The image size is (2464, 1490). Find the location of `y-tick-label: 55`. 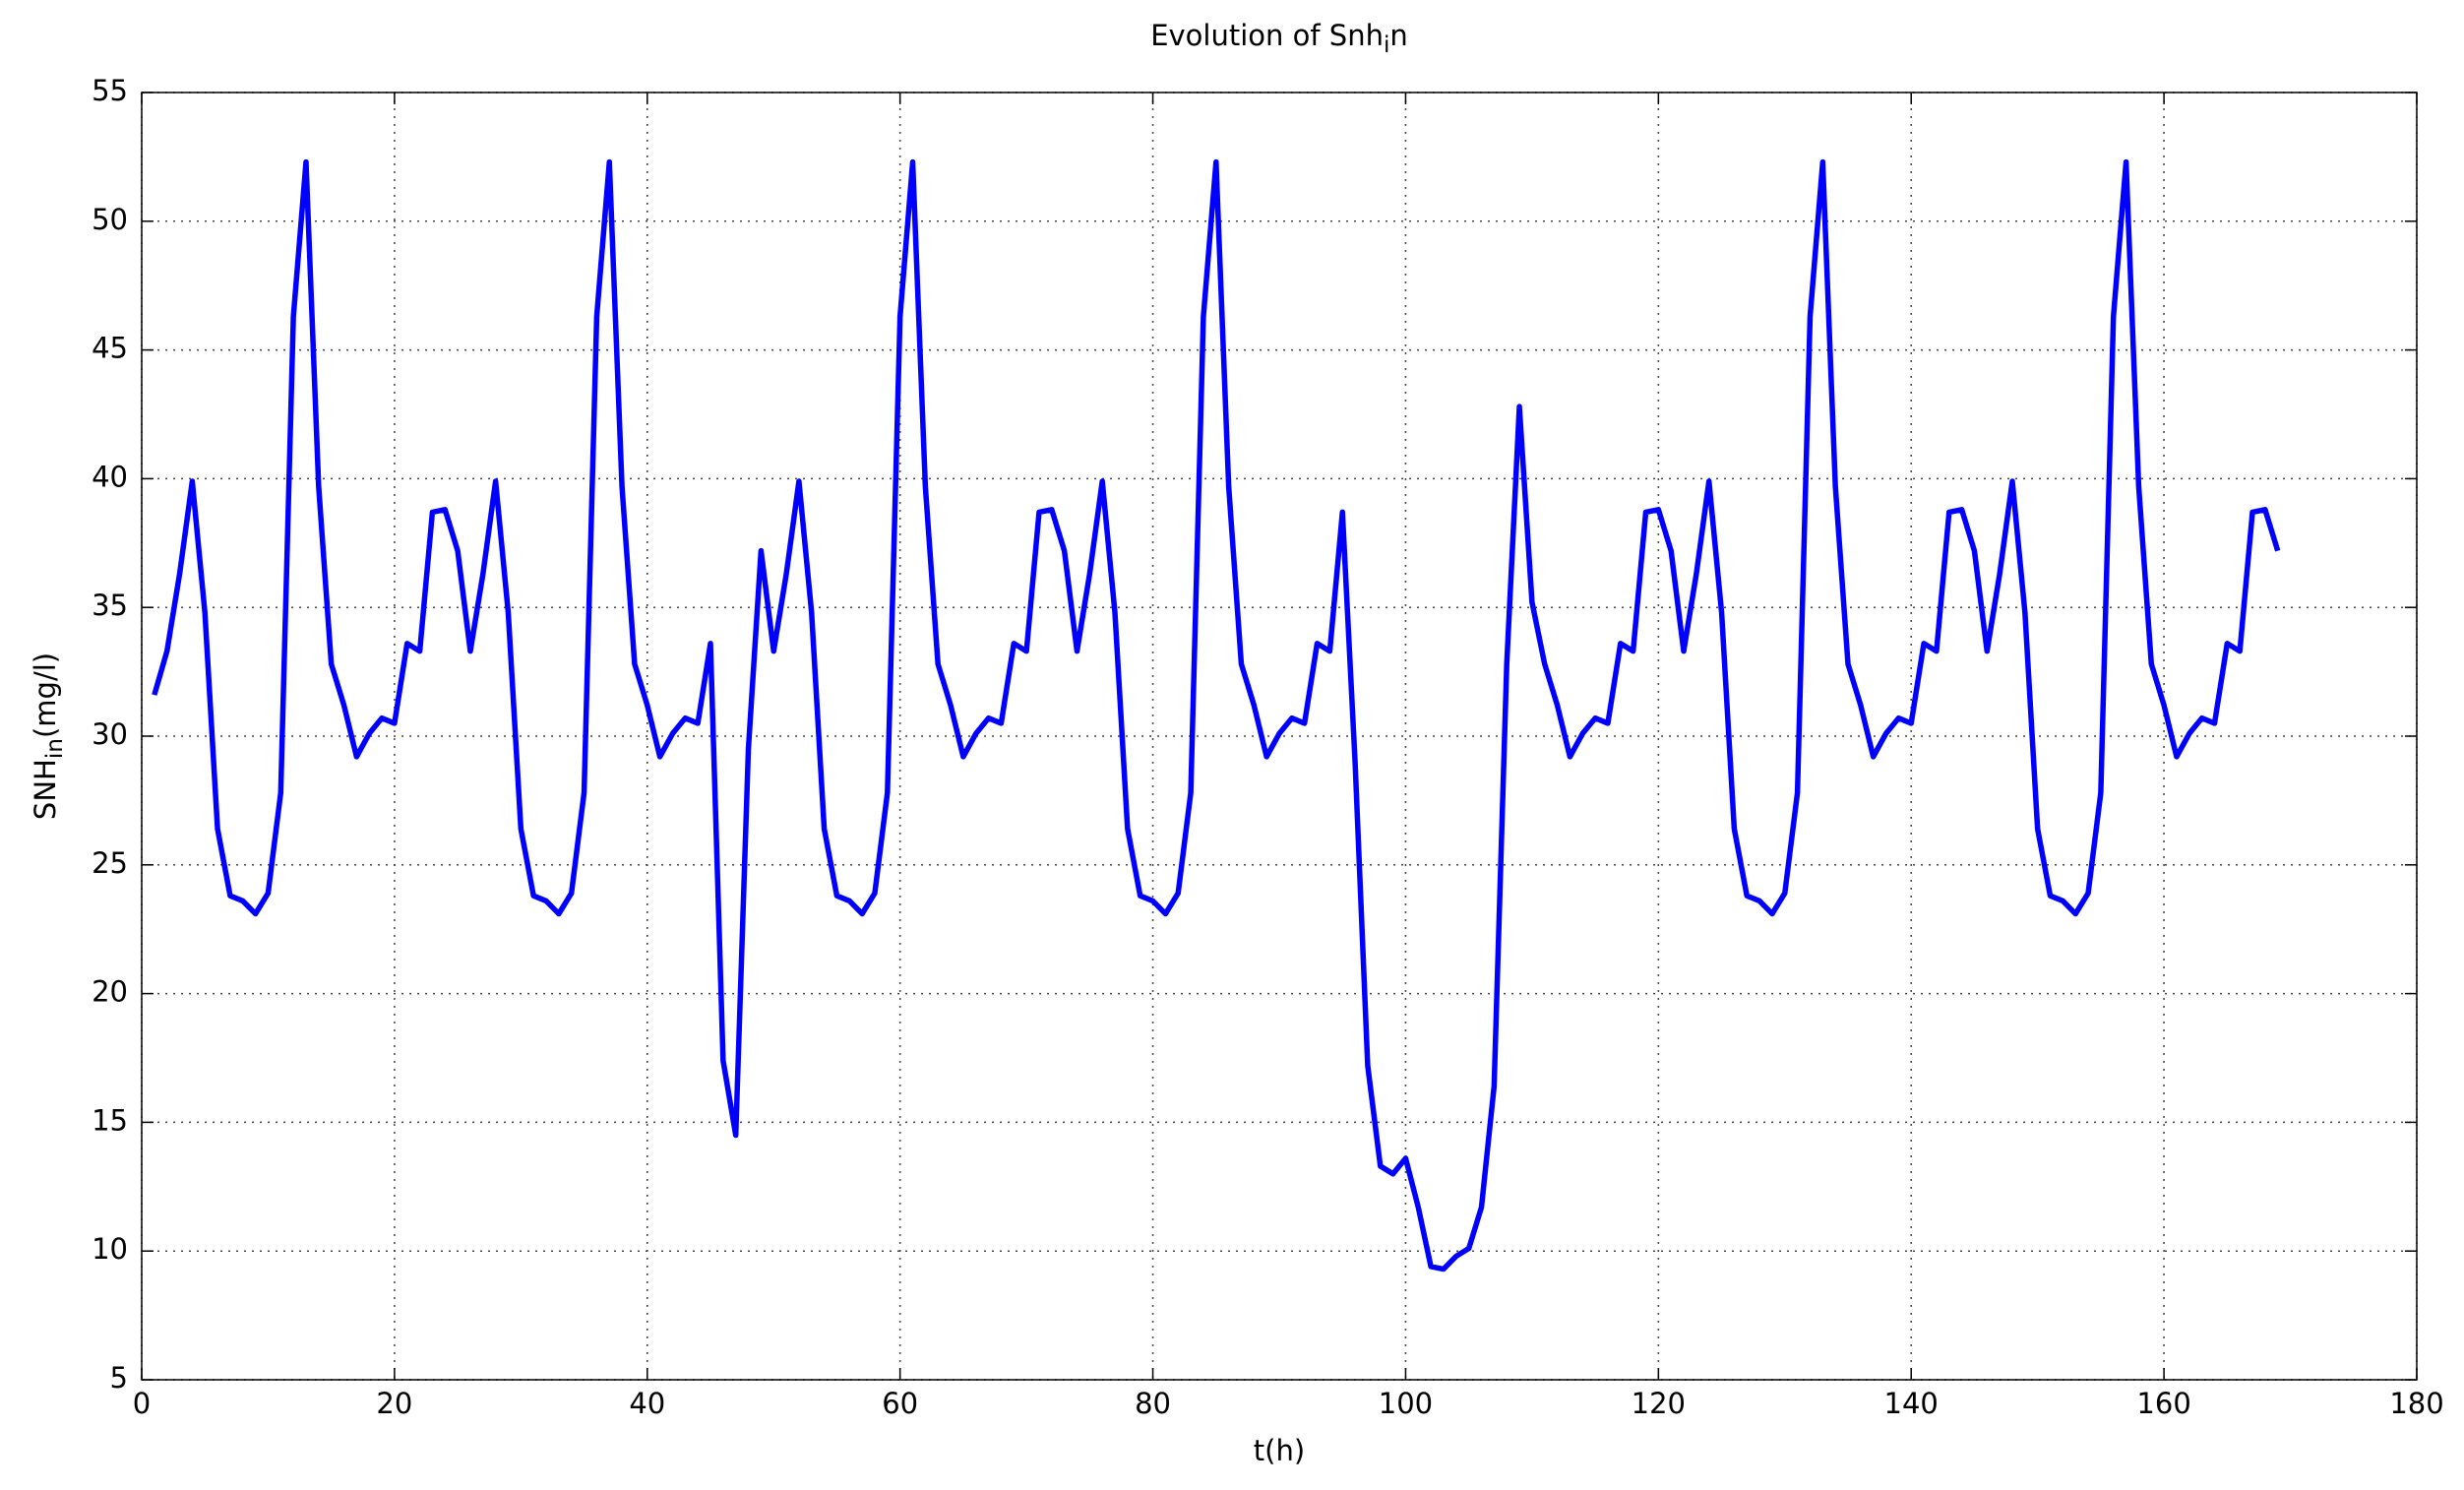

y-tick-label: 55 is located at coordinates (110, 90).